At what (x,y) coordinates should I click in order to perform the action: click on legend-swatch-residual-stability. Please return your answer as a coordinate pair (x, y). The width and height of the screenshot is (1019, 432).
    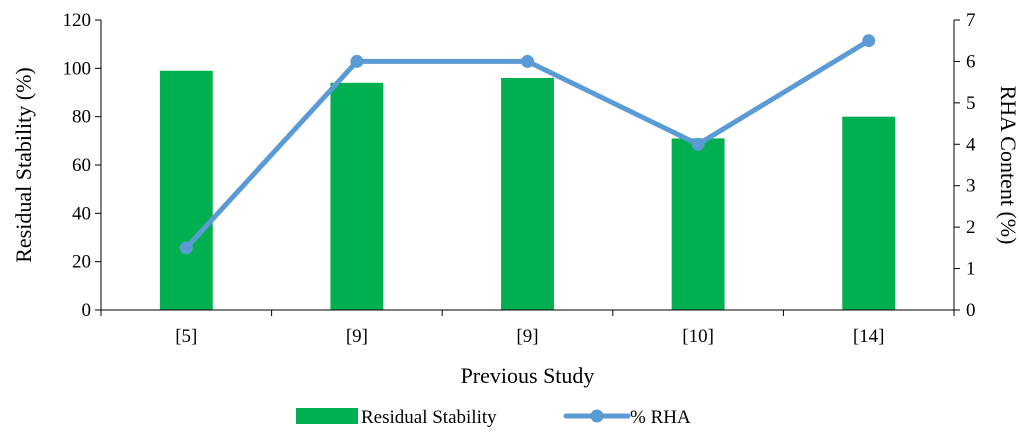
    Looking at the image, I should click on (327, 416).